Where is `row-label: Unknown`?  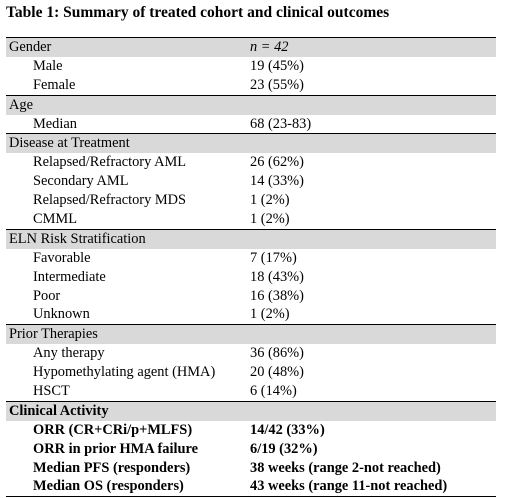 row-label: Unknown is located at coordinates (61, 314).